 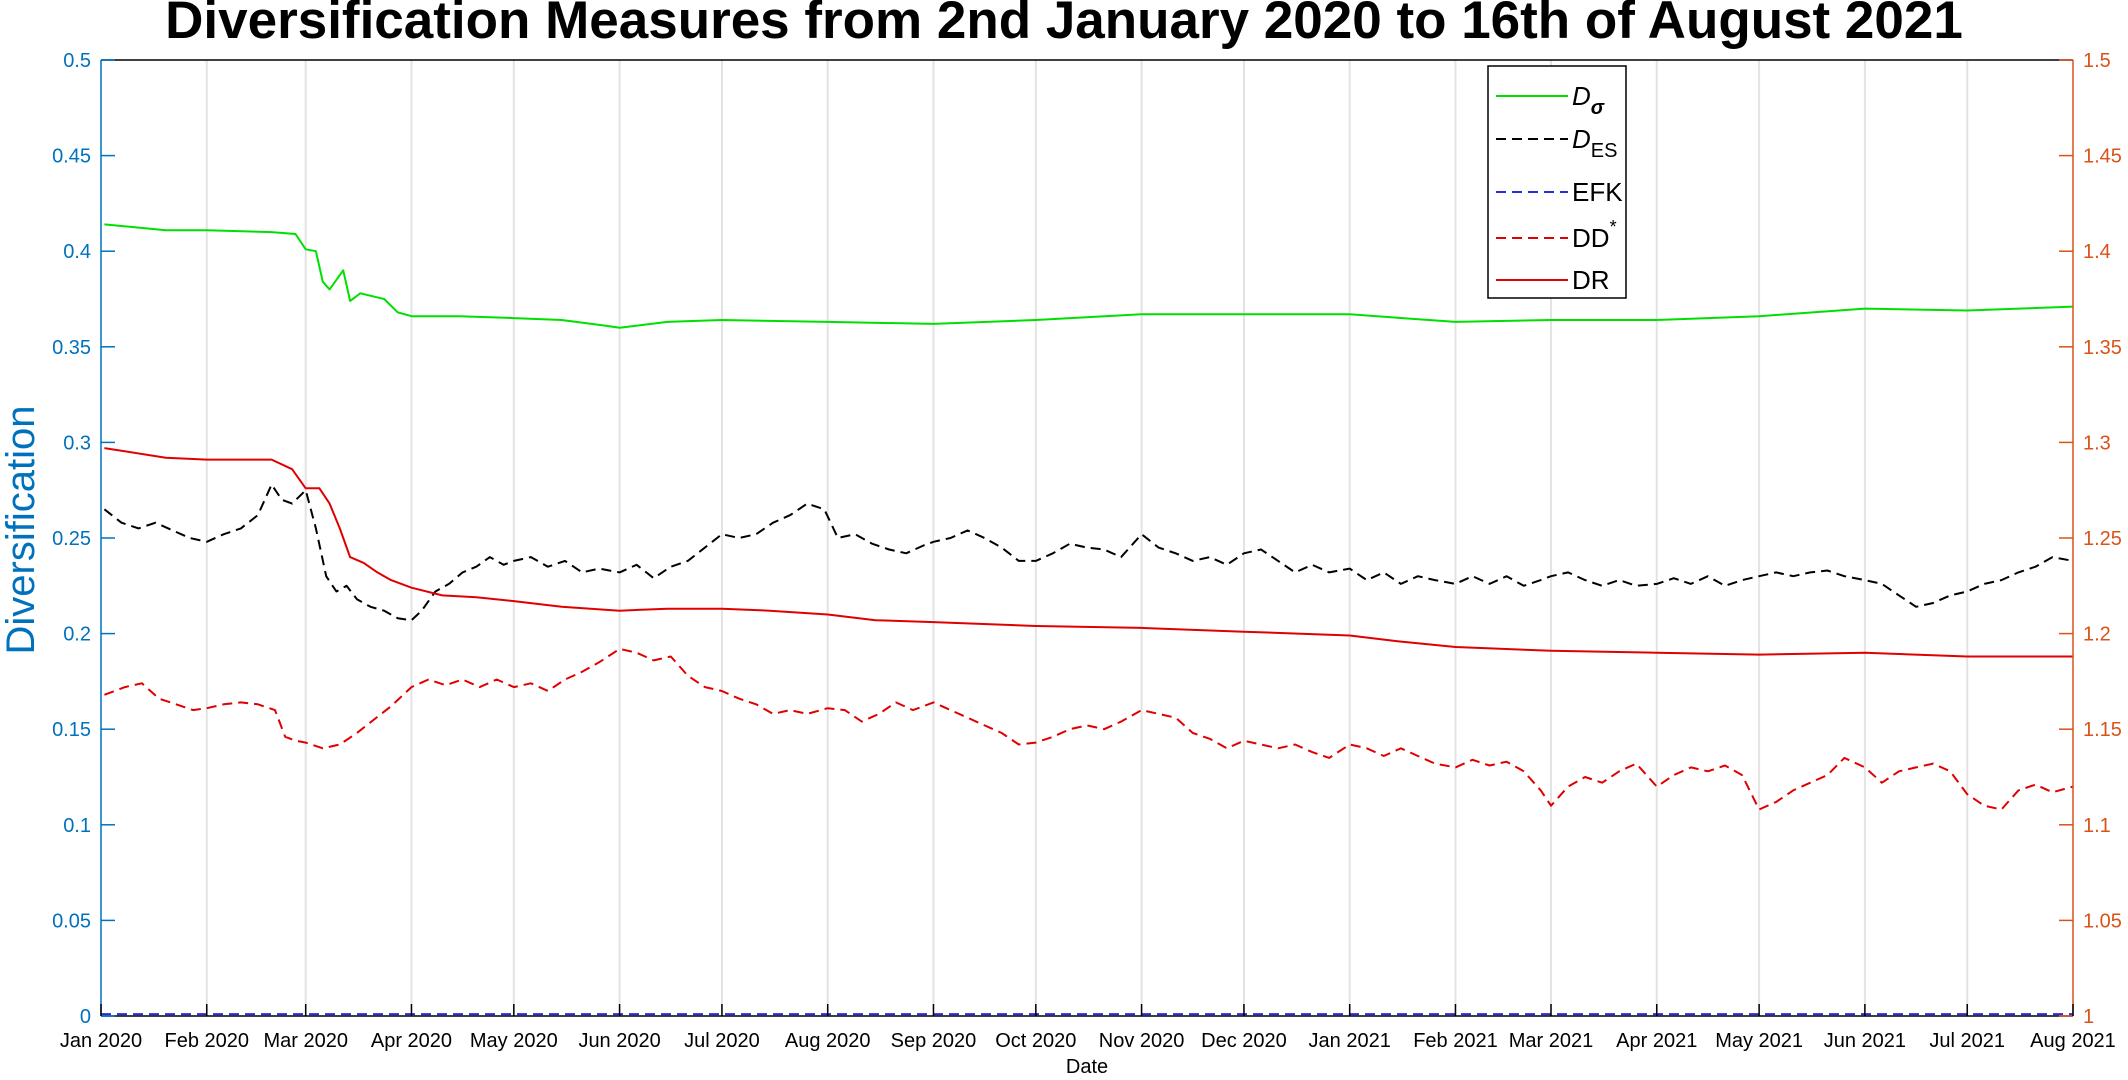 What do you see at coordinates (2102, 348) in the screenshot?
I see `right-tick-label: 1.35` at bounding box center [2102, 348].